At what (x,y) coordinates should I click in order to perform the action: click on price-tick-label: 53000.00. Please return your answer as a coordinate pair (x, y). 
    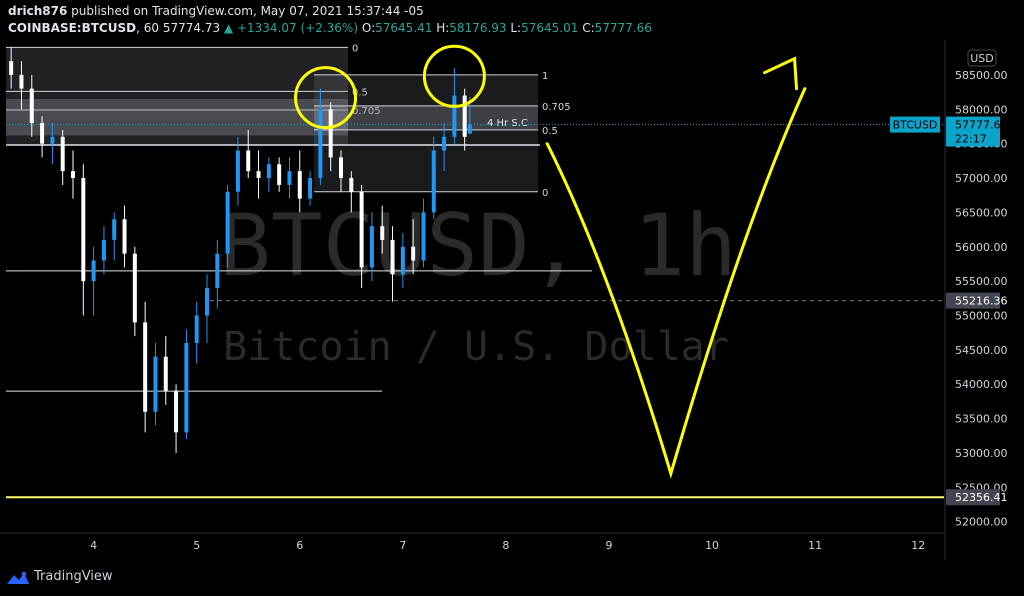
    Looking at the image, I should click on (981, 453).